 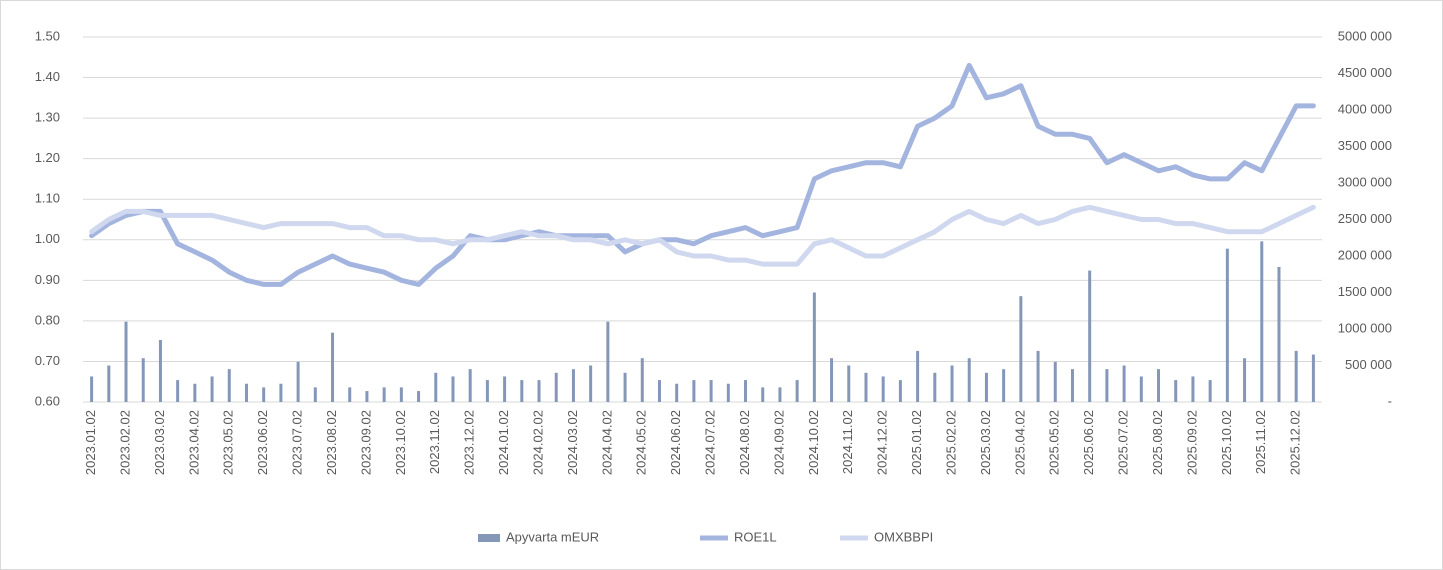 What do you see at coordinates (1365, 181) in the screenshot?
I see `y2-tick-label: 3000 000` at bounding box center [1365, 181].